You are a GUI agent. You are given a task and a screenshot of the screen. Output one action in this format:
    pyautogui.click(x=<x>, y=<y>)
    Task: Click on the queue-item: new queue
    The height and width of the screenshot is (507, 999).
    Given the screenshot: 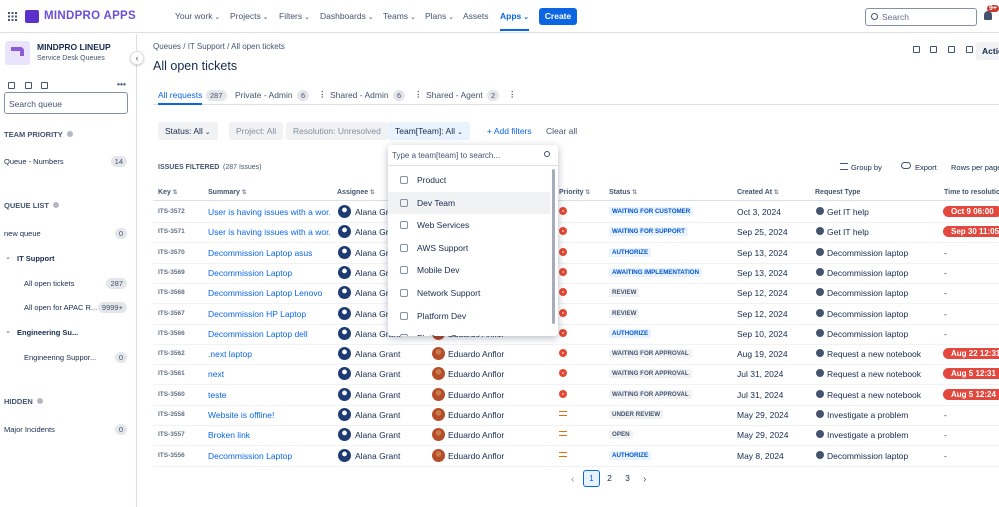 What is the action you would take?
    pyautogui.click(x=22, y=233)
    